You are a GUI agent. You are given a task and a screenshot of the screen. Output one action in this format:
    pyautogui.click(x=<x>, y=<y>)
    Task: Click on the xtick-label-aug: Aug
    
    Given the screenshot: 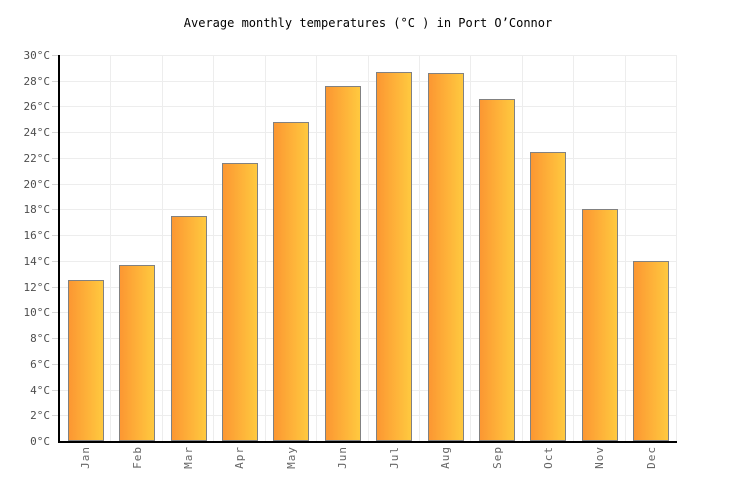 What is the action you would take?
    pyautogui.click(x=446, y=471)
    